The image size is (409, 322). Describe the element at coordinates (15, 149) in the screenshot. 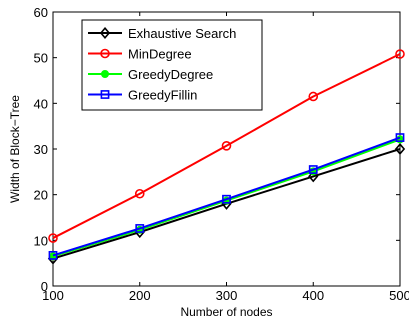

I see `y-axis-label: Width of Block−Tree` at that location.